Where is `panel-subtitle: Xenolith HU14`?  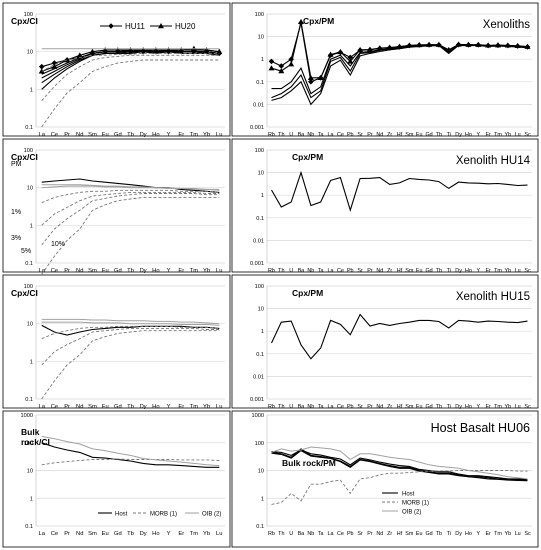
panel-subtitle: Xenolith HU14 is located at coordinates (493, 161).